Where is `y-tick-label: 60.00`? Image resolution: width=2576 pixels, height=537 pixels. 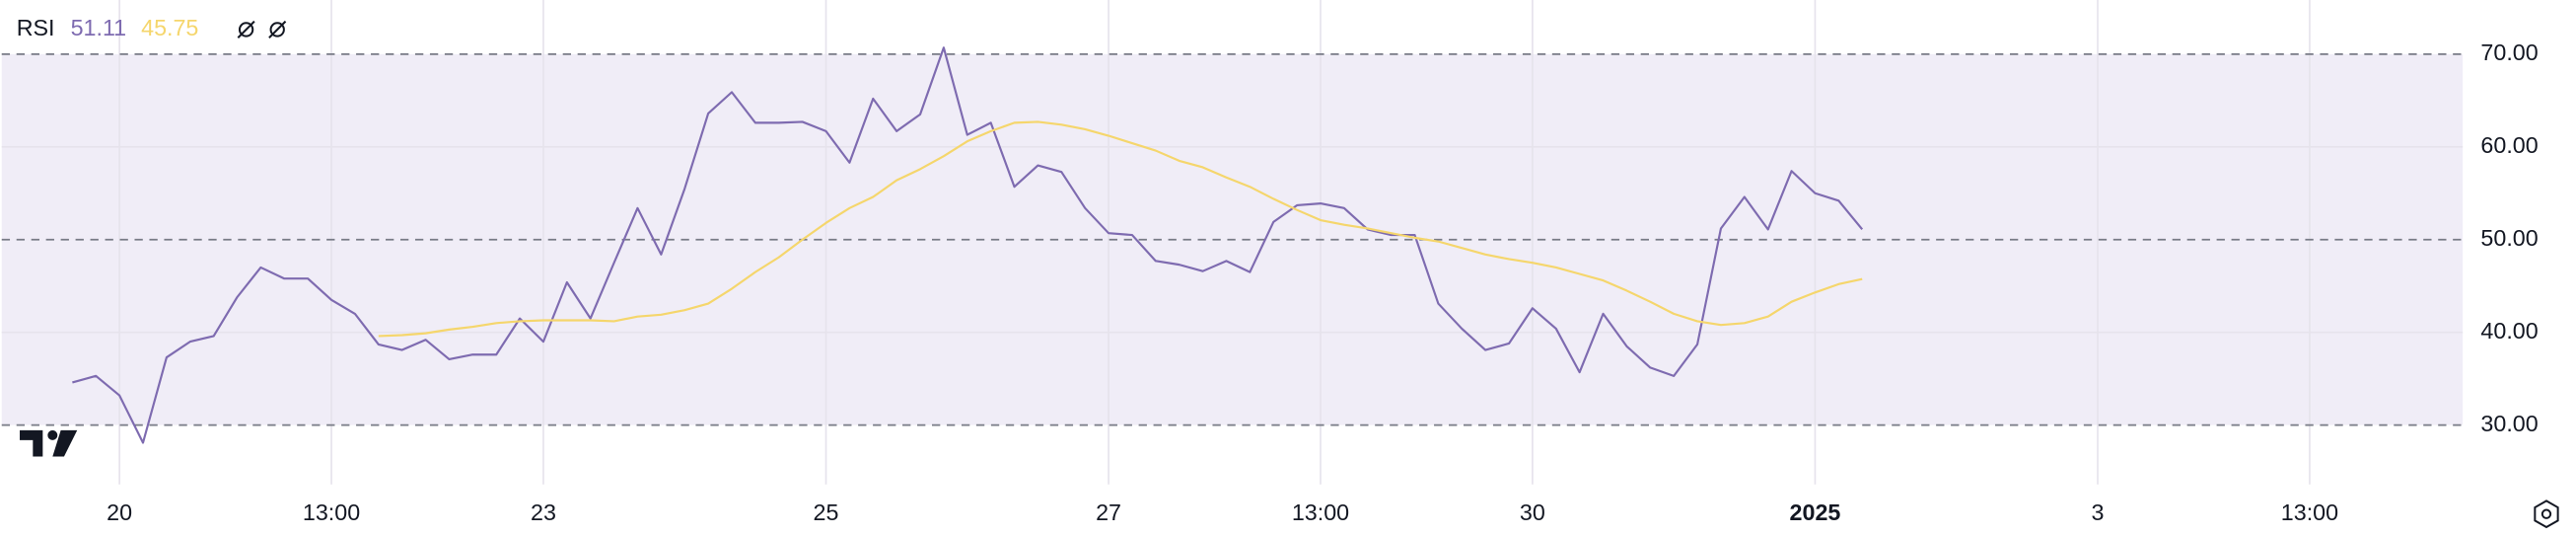
y-tick-label: 60.00 is located at coordinates (2509, 145).